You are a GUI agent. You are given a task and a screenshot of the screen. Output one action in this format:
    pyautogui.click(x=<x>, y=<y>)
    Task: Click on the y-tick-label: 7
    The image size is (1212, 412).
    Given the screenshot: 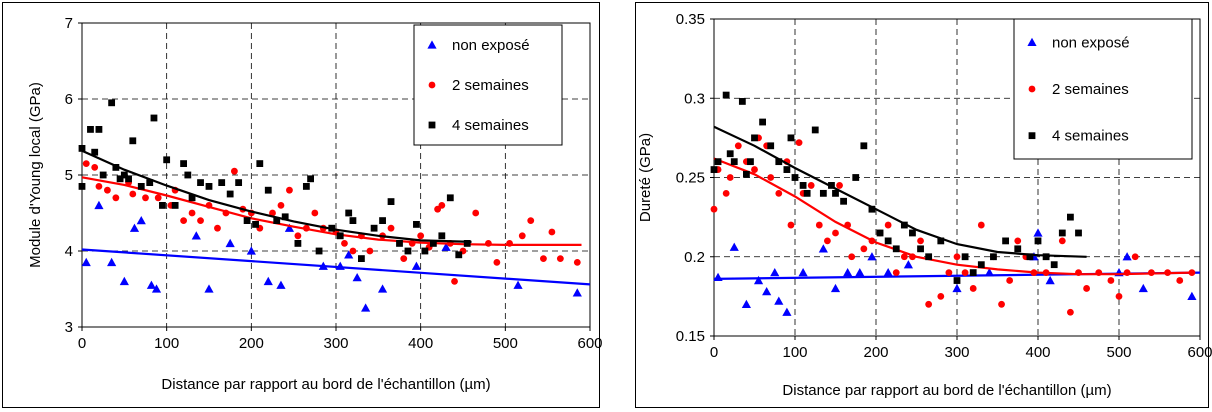 What is the action you would take?
    pyautogui.click(x=69, y=23)
    